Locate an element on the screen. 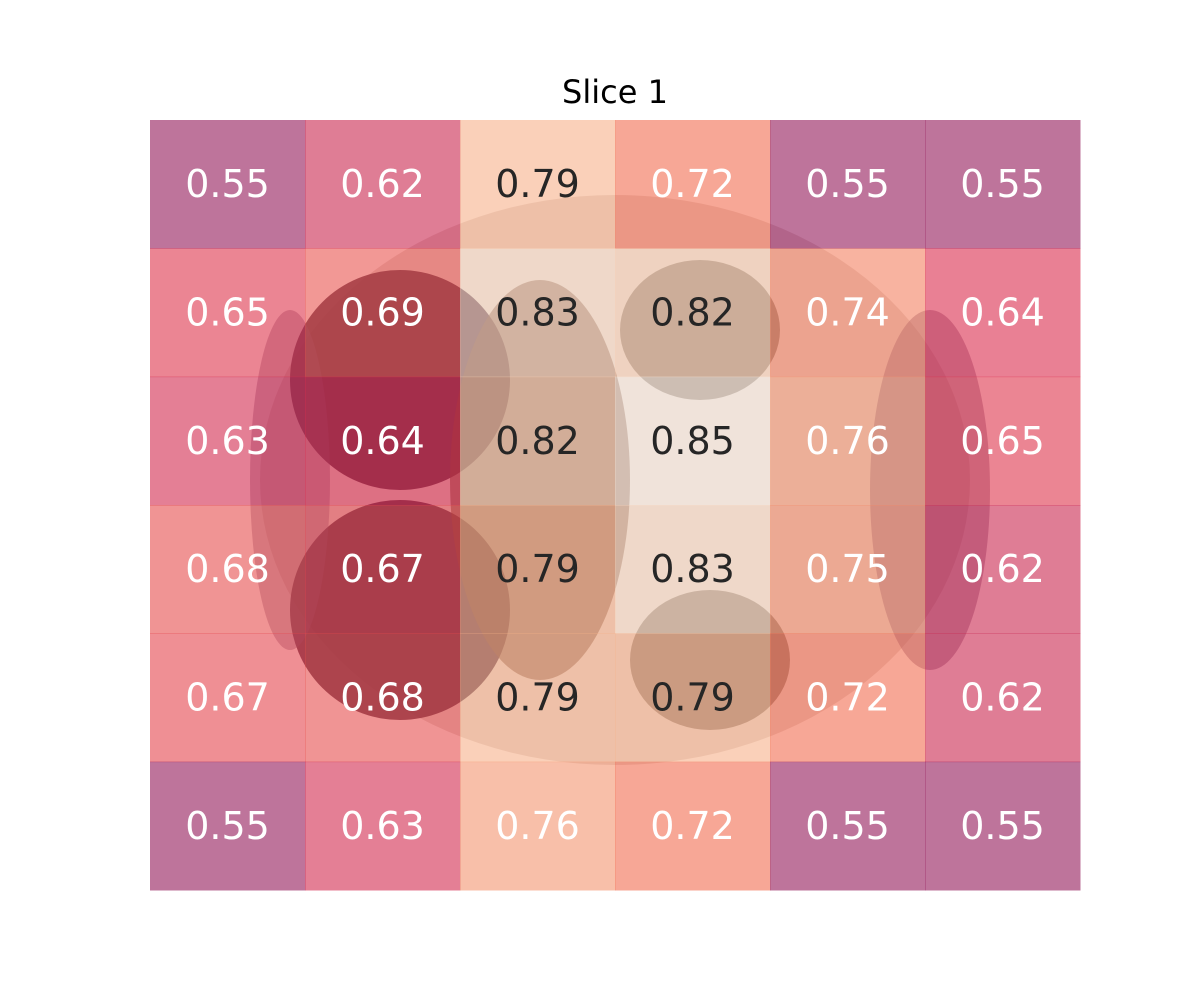 This screenshot has width=1200, height=1000. heatmap-value-label-r6-c2: 0.63 is located at coordinates (382, 826).